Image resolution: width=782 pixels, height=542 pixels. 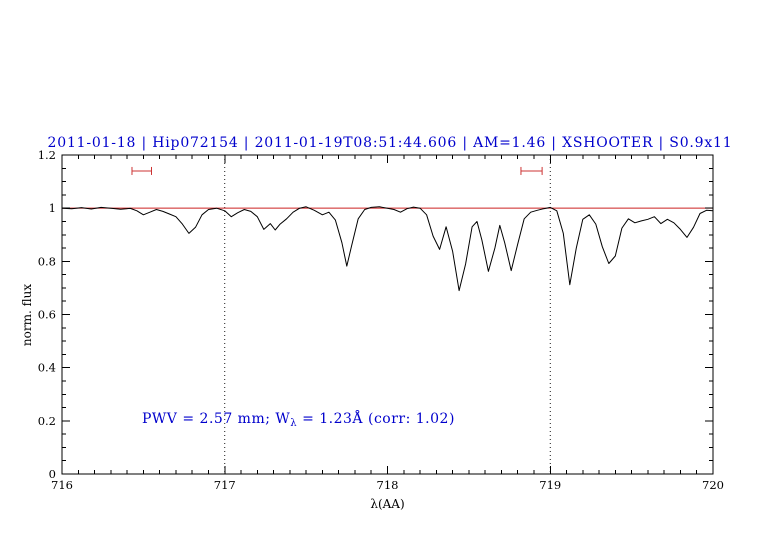 What do you see at coordinates (47, 315) in the screenshot?
I see `y-tick-label: 0.6` at bounding box center [47, 315].